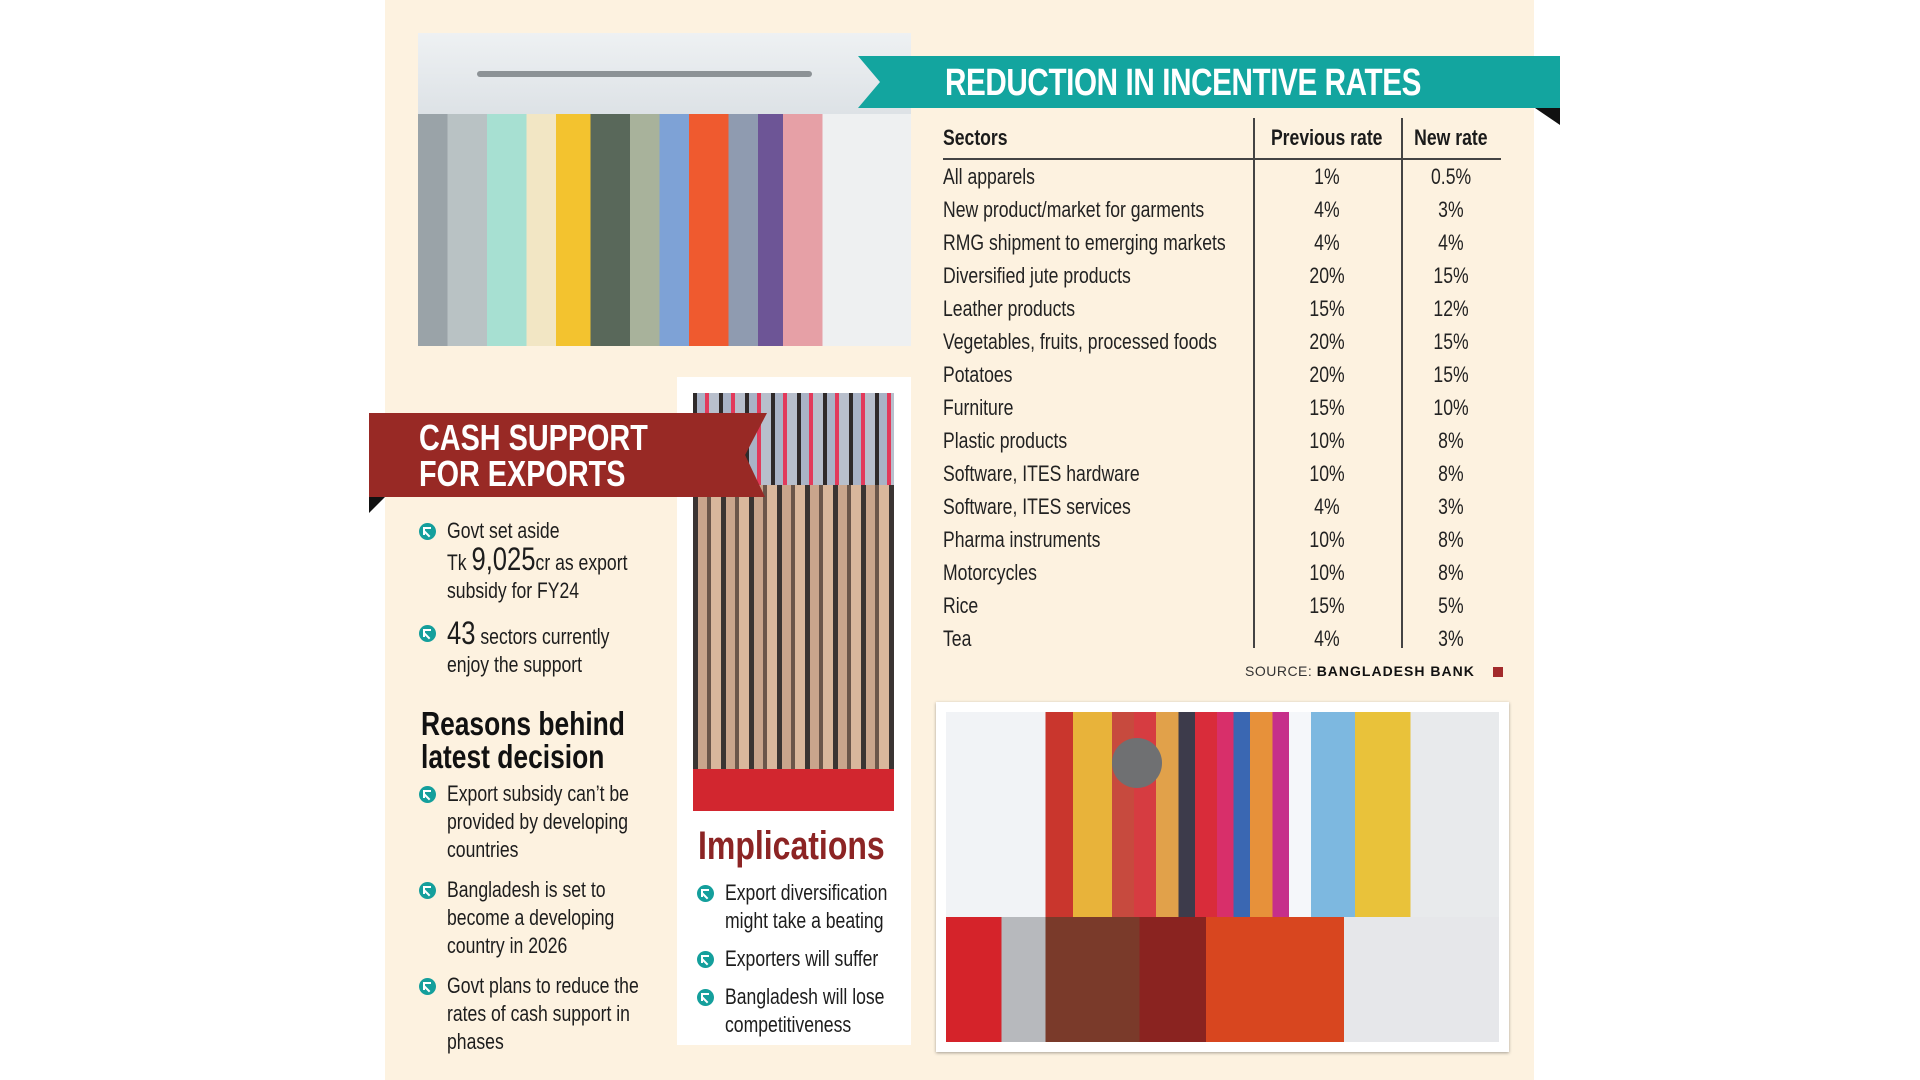 This screenshot has height=1080, width=1920. Describe the element at coordinates (1080, 341) in the screenshot. I see `sector-cell: Vegetables, fruits, processed foods` at that location.